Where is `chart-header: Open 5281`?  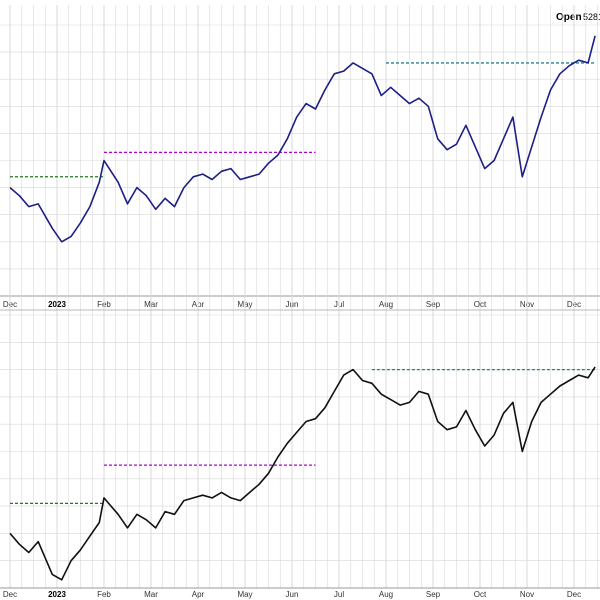 chart-header: Open 5281 is located at coordinates (578, 17).